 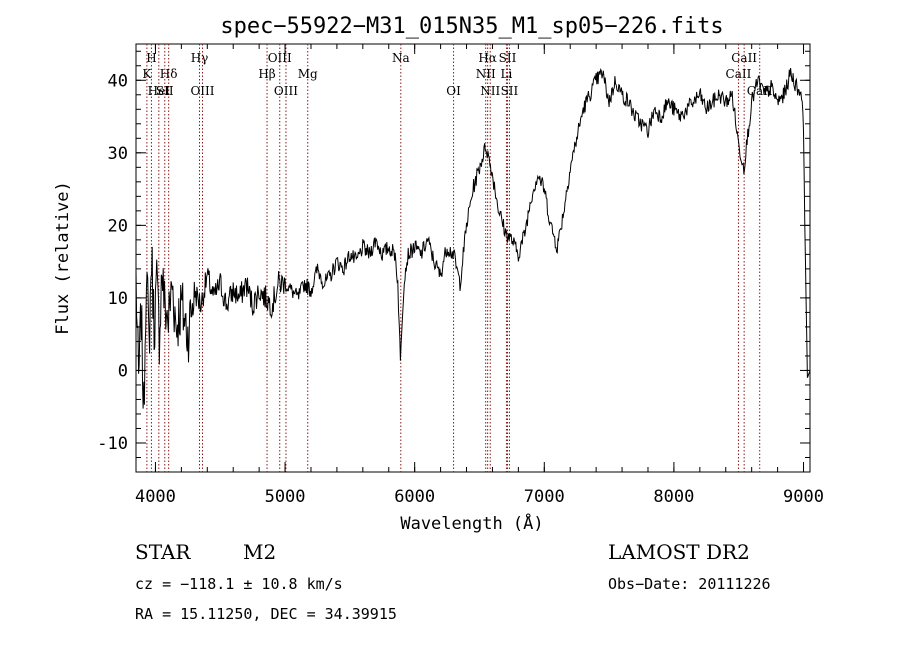 I want to click on line-label-19: CaII, so click(x=739, y=74).